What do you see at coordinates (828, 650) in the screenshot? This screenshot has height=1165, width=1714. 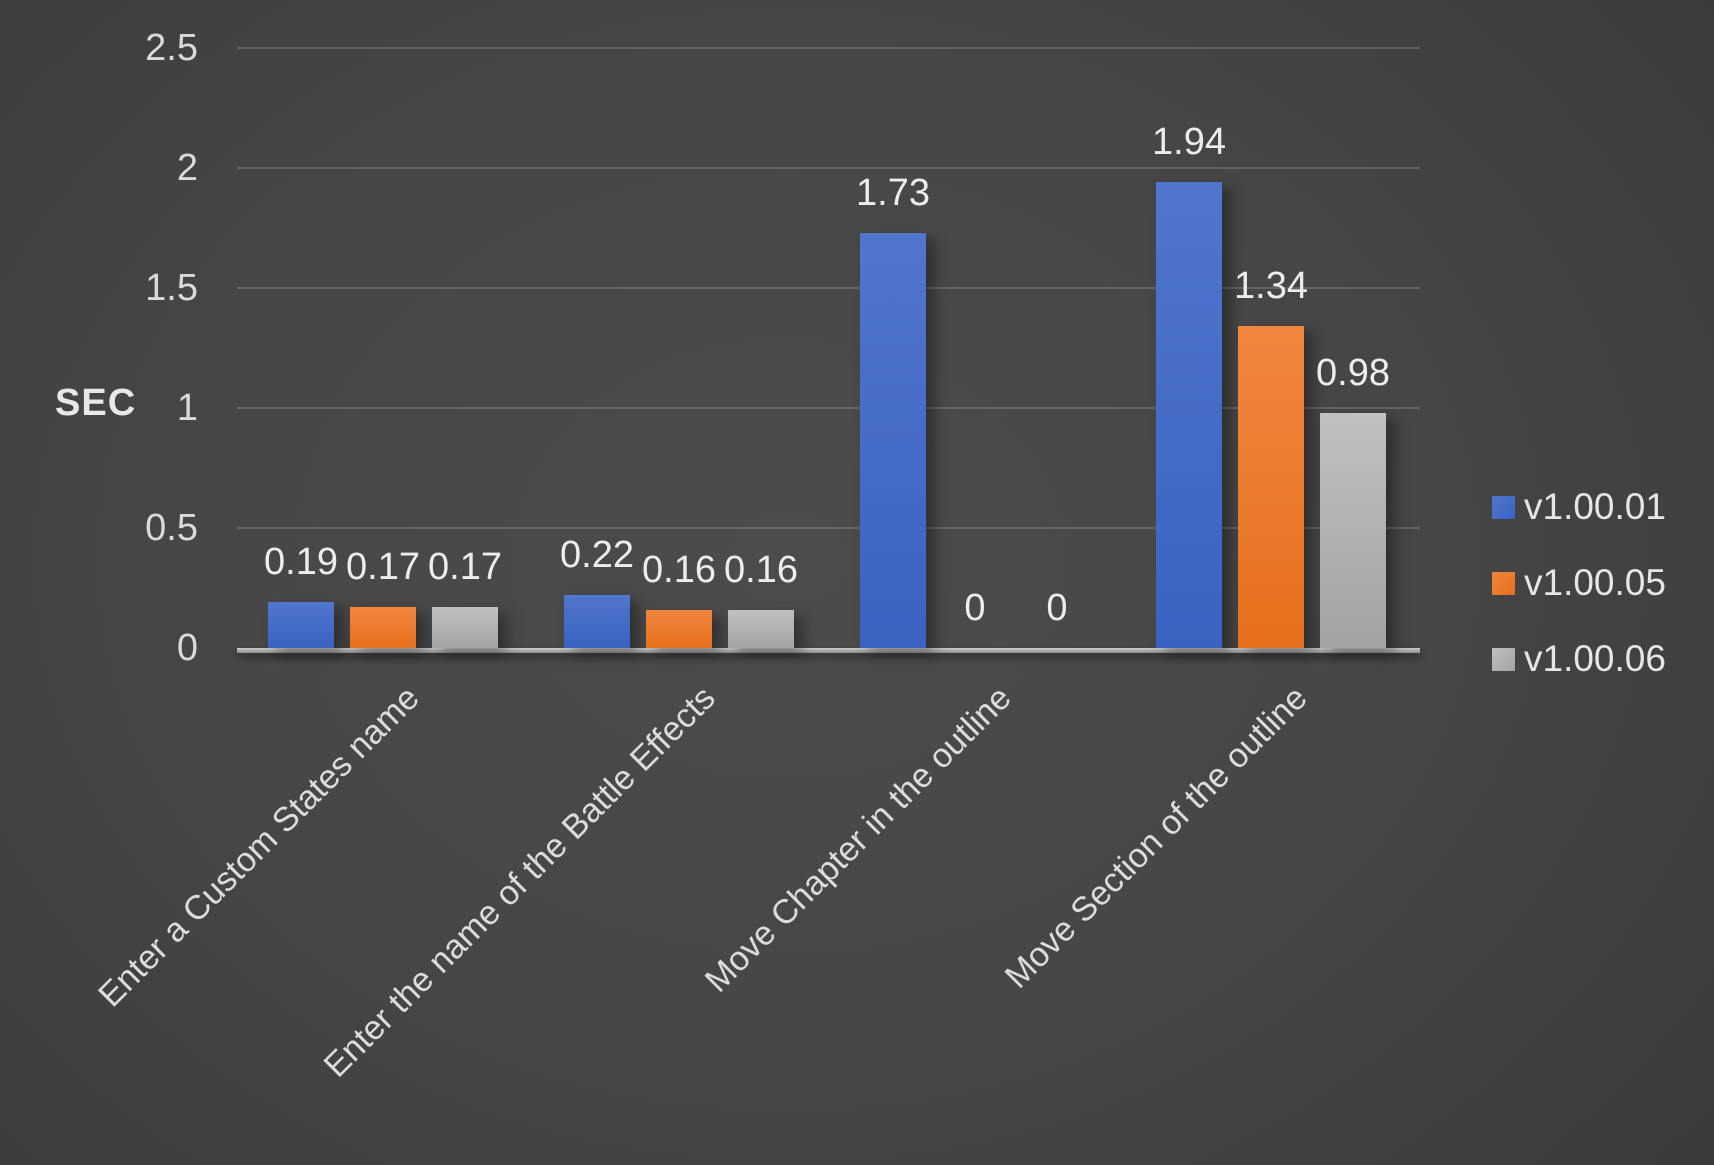 I see `x-axis-line` at bounding box center [828, 650].